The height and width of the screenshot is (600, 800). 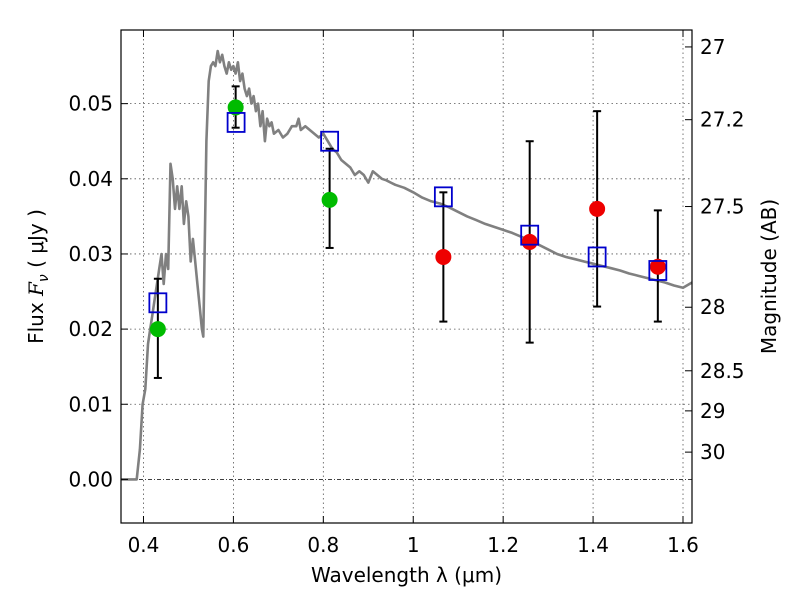 I want to click on x-tick-label: 1.4, so click(x=593, y=545).